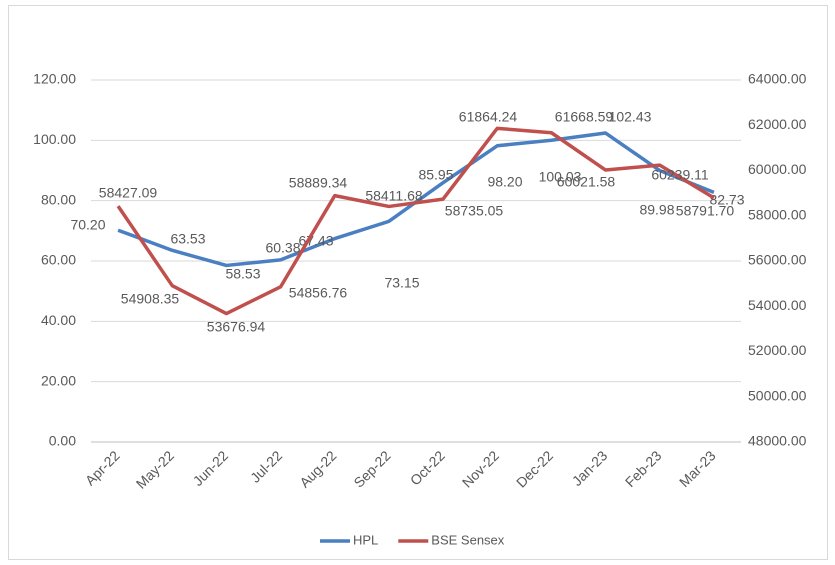  I want to click on y-tick-label: 120.00, so click(54, 79).